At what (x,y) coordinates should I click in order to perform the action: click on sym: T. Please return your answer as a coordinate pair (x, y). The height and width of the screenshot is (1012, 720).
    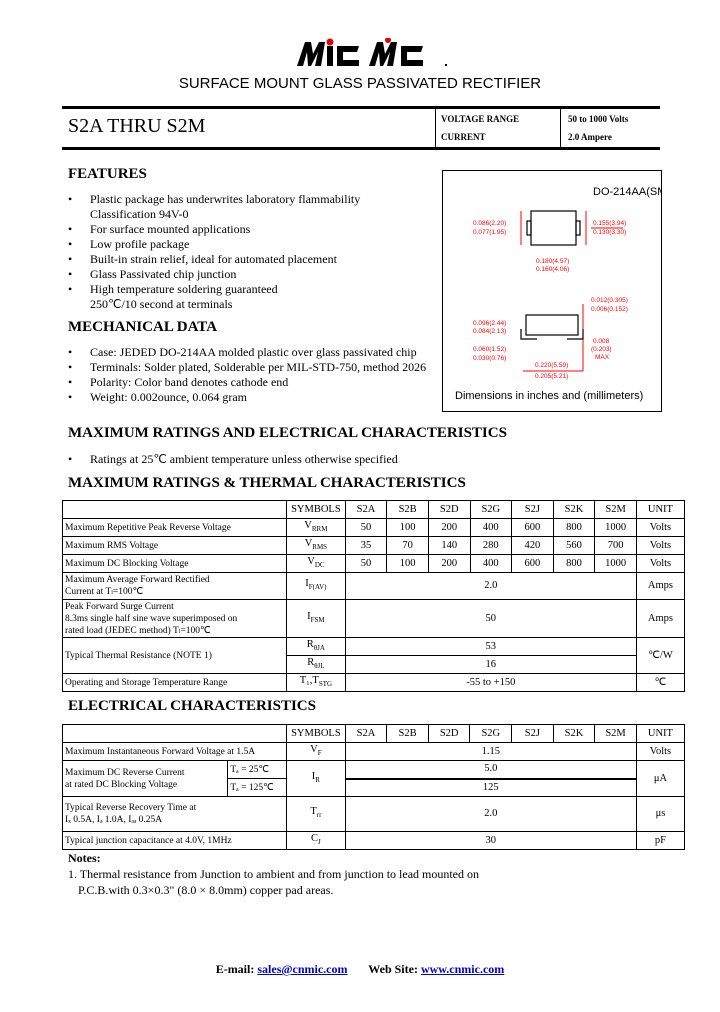
    Looking at the image, I should click on (313, 812).